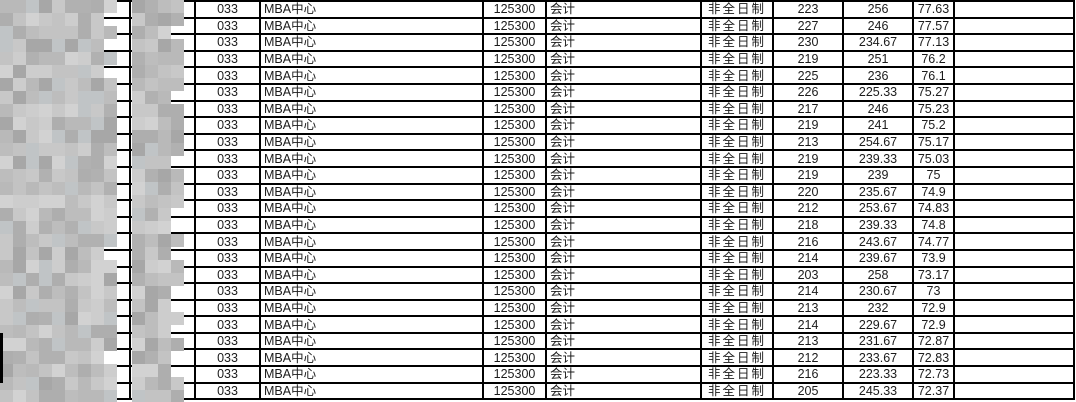  What do you see at coordinates (878, 258) in the screenshot?
I see `cell-score-b: 239.67` at bounding box center [878, 258].